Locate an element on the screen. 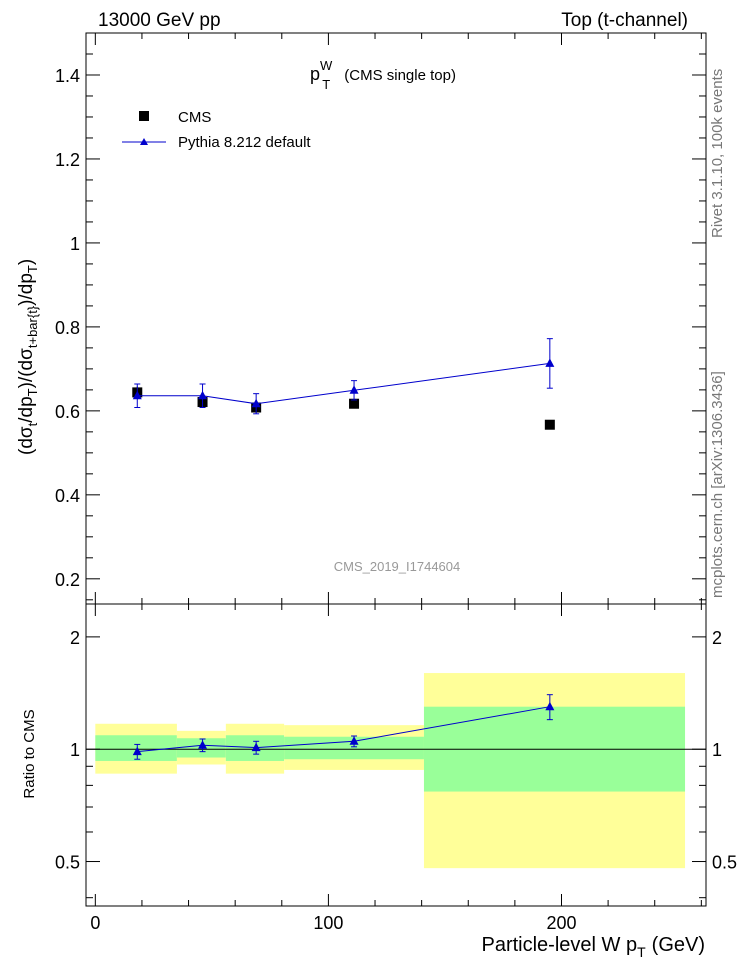 The height and width of the screenshot is (972, 746). ratio-y-tick-label: 0.5 is located at coordinates (67, 863).